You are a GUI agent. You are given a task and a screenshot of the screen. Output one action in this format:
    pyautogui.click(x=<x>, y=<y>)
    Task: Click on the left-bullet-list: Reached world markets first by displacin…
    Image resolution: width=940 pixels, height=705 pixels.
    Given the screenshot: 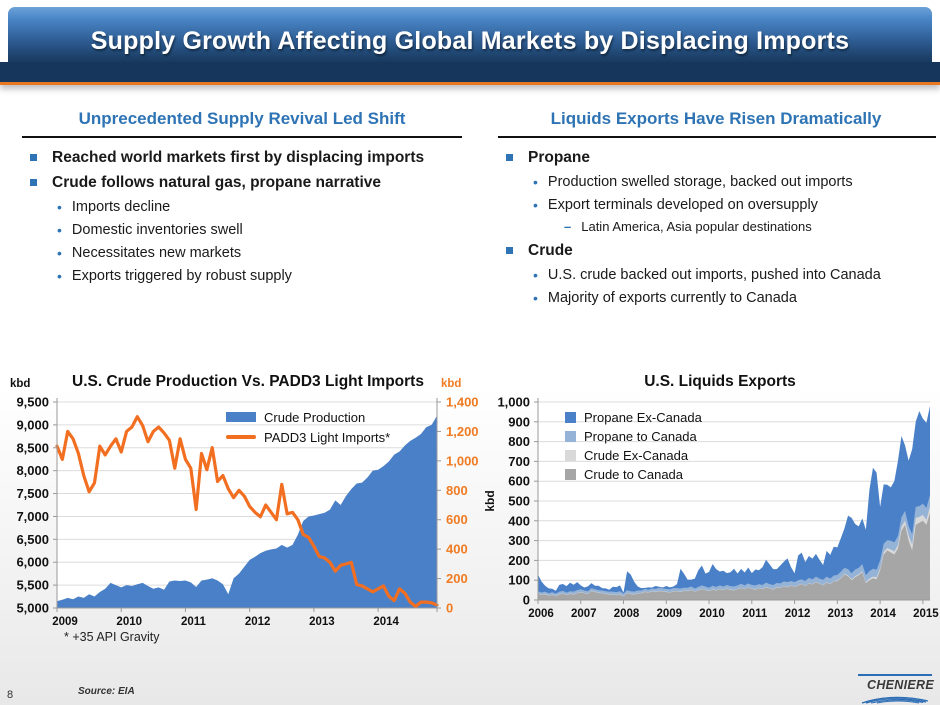 What is the action you would take?
    pyautogui.click(x=244, y=219)
    